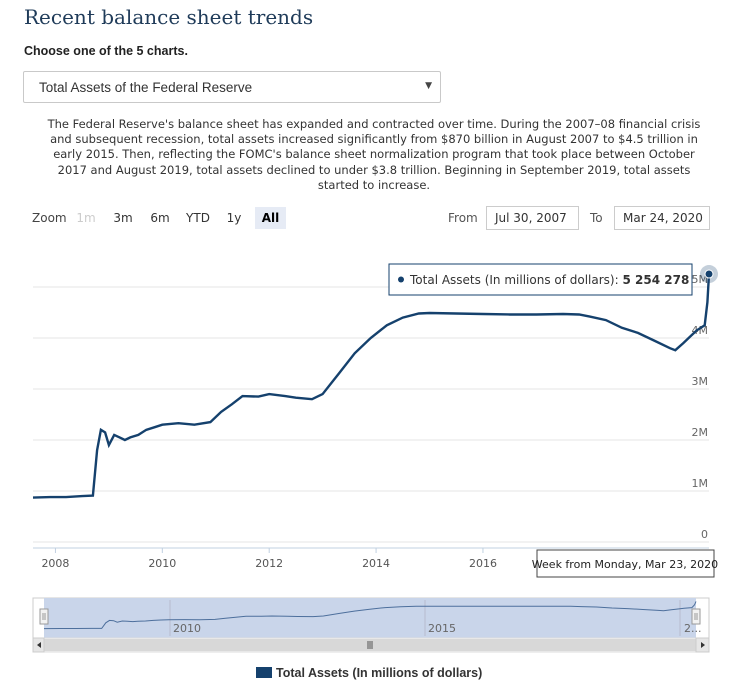 This screenshot has width=742, height=699. I want to click on x-tooltip-label: Week from Monday, Mar 23, 2020, so click(625, 564).